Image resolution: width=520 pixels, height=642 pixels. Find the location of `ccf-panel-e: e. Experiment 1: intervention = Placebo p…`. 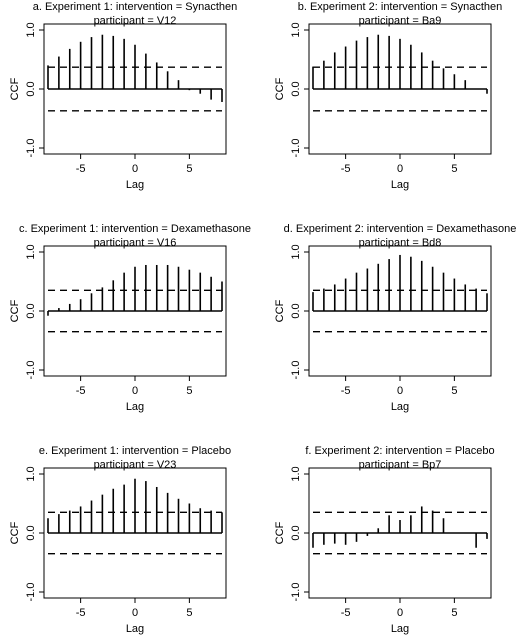

ccf-panel-e: e. Experiment 1: intervention = Placebo p… is located at coordinates (120, 540).